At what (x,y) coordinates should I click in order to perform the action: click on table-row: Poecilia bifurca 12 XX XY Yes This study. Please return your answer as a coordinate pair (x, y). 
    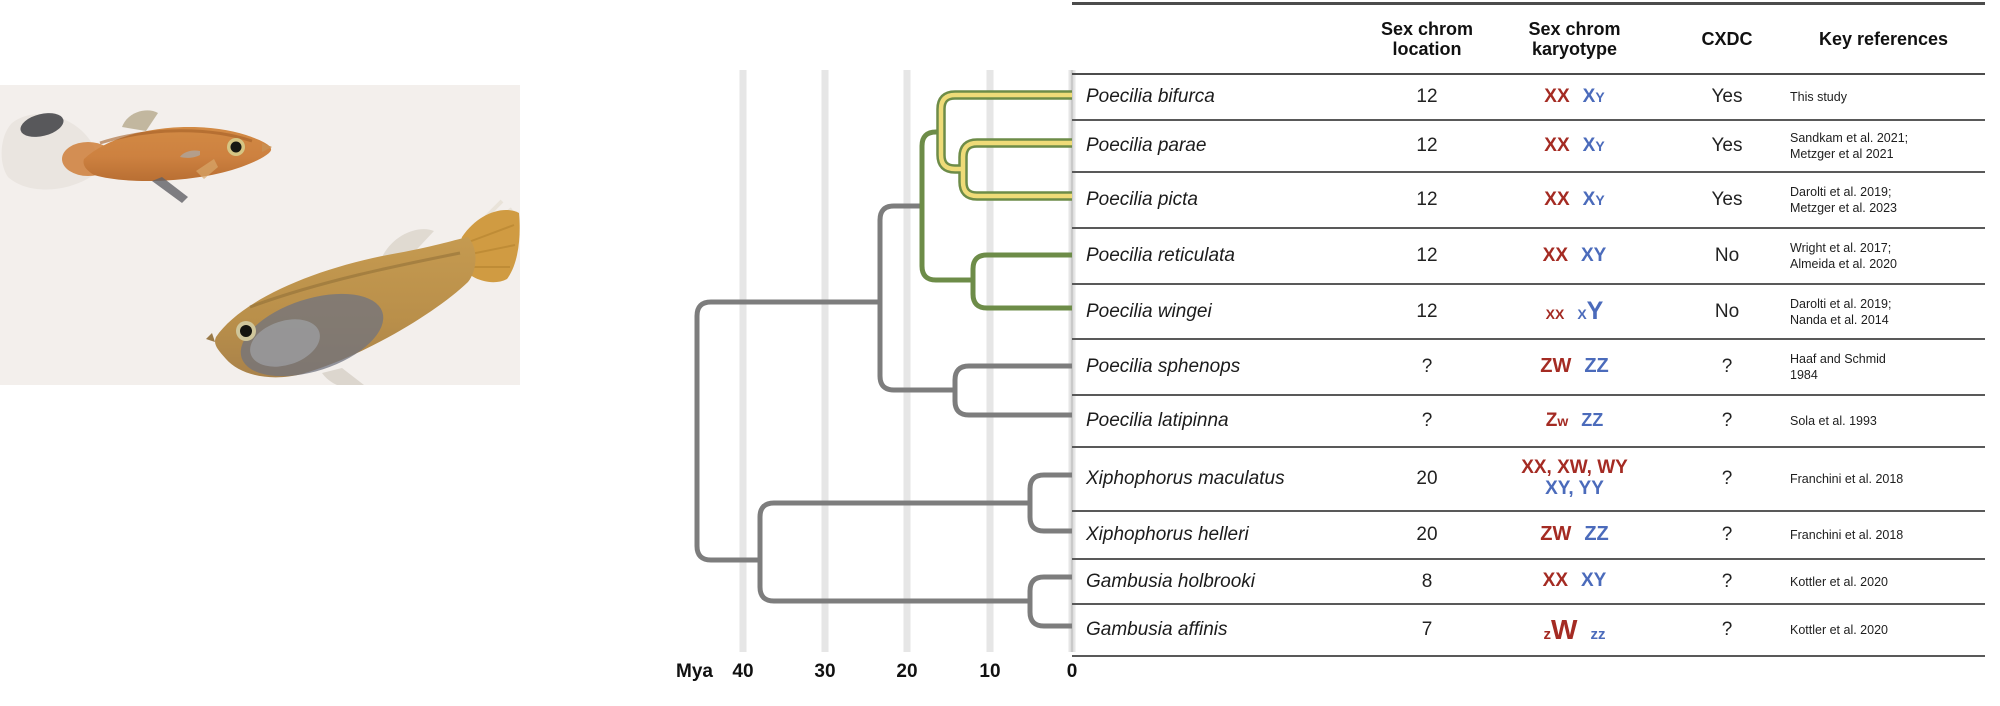
    Looking at the image, I should click on (1528, 98).